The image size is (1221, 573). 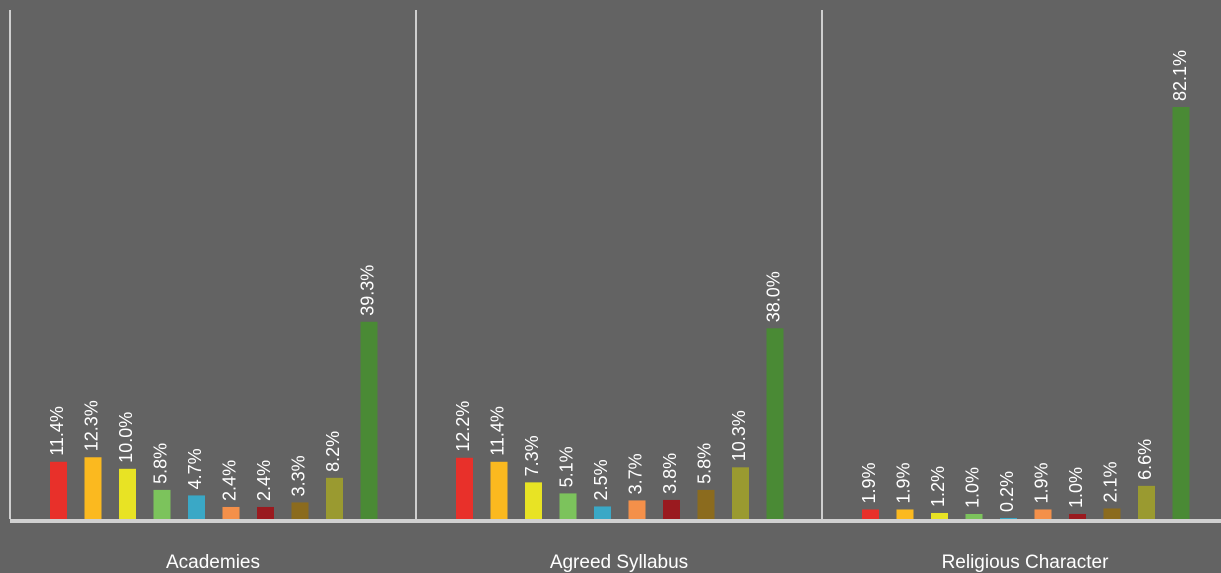 I want to click on data-label: 3.7%, so click(x=636, y=473).